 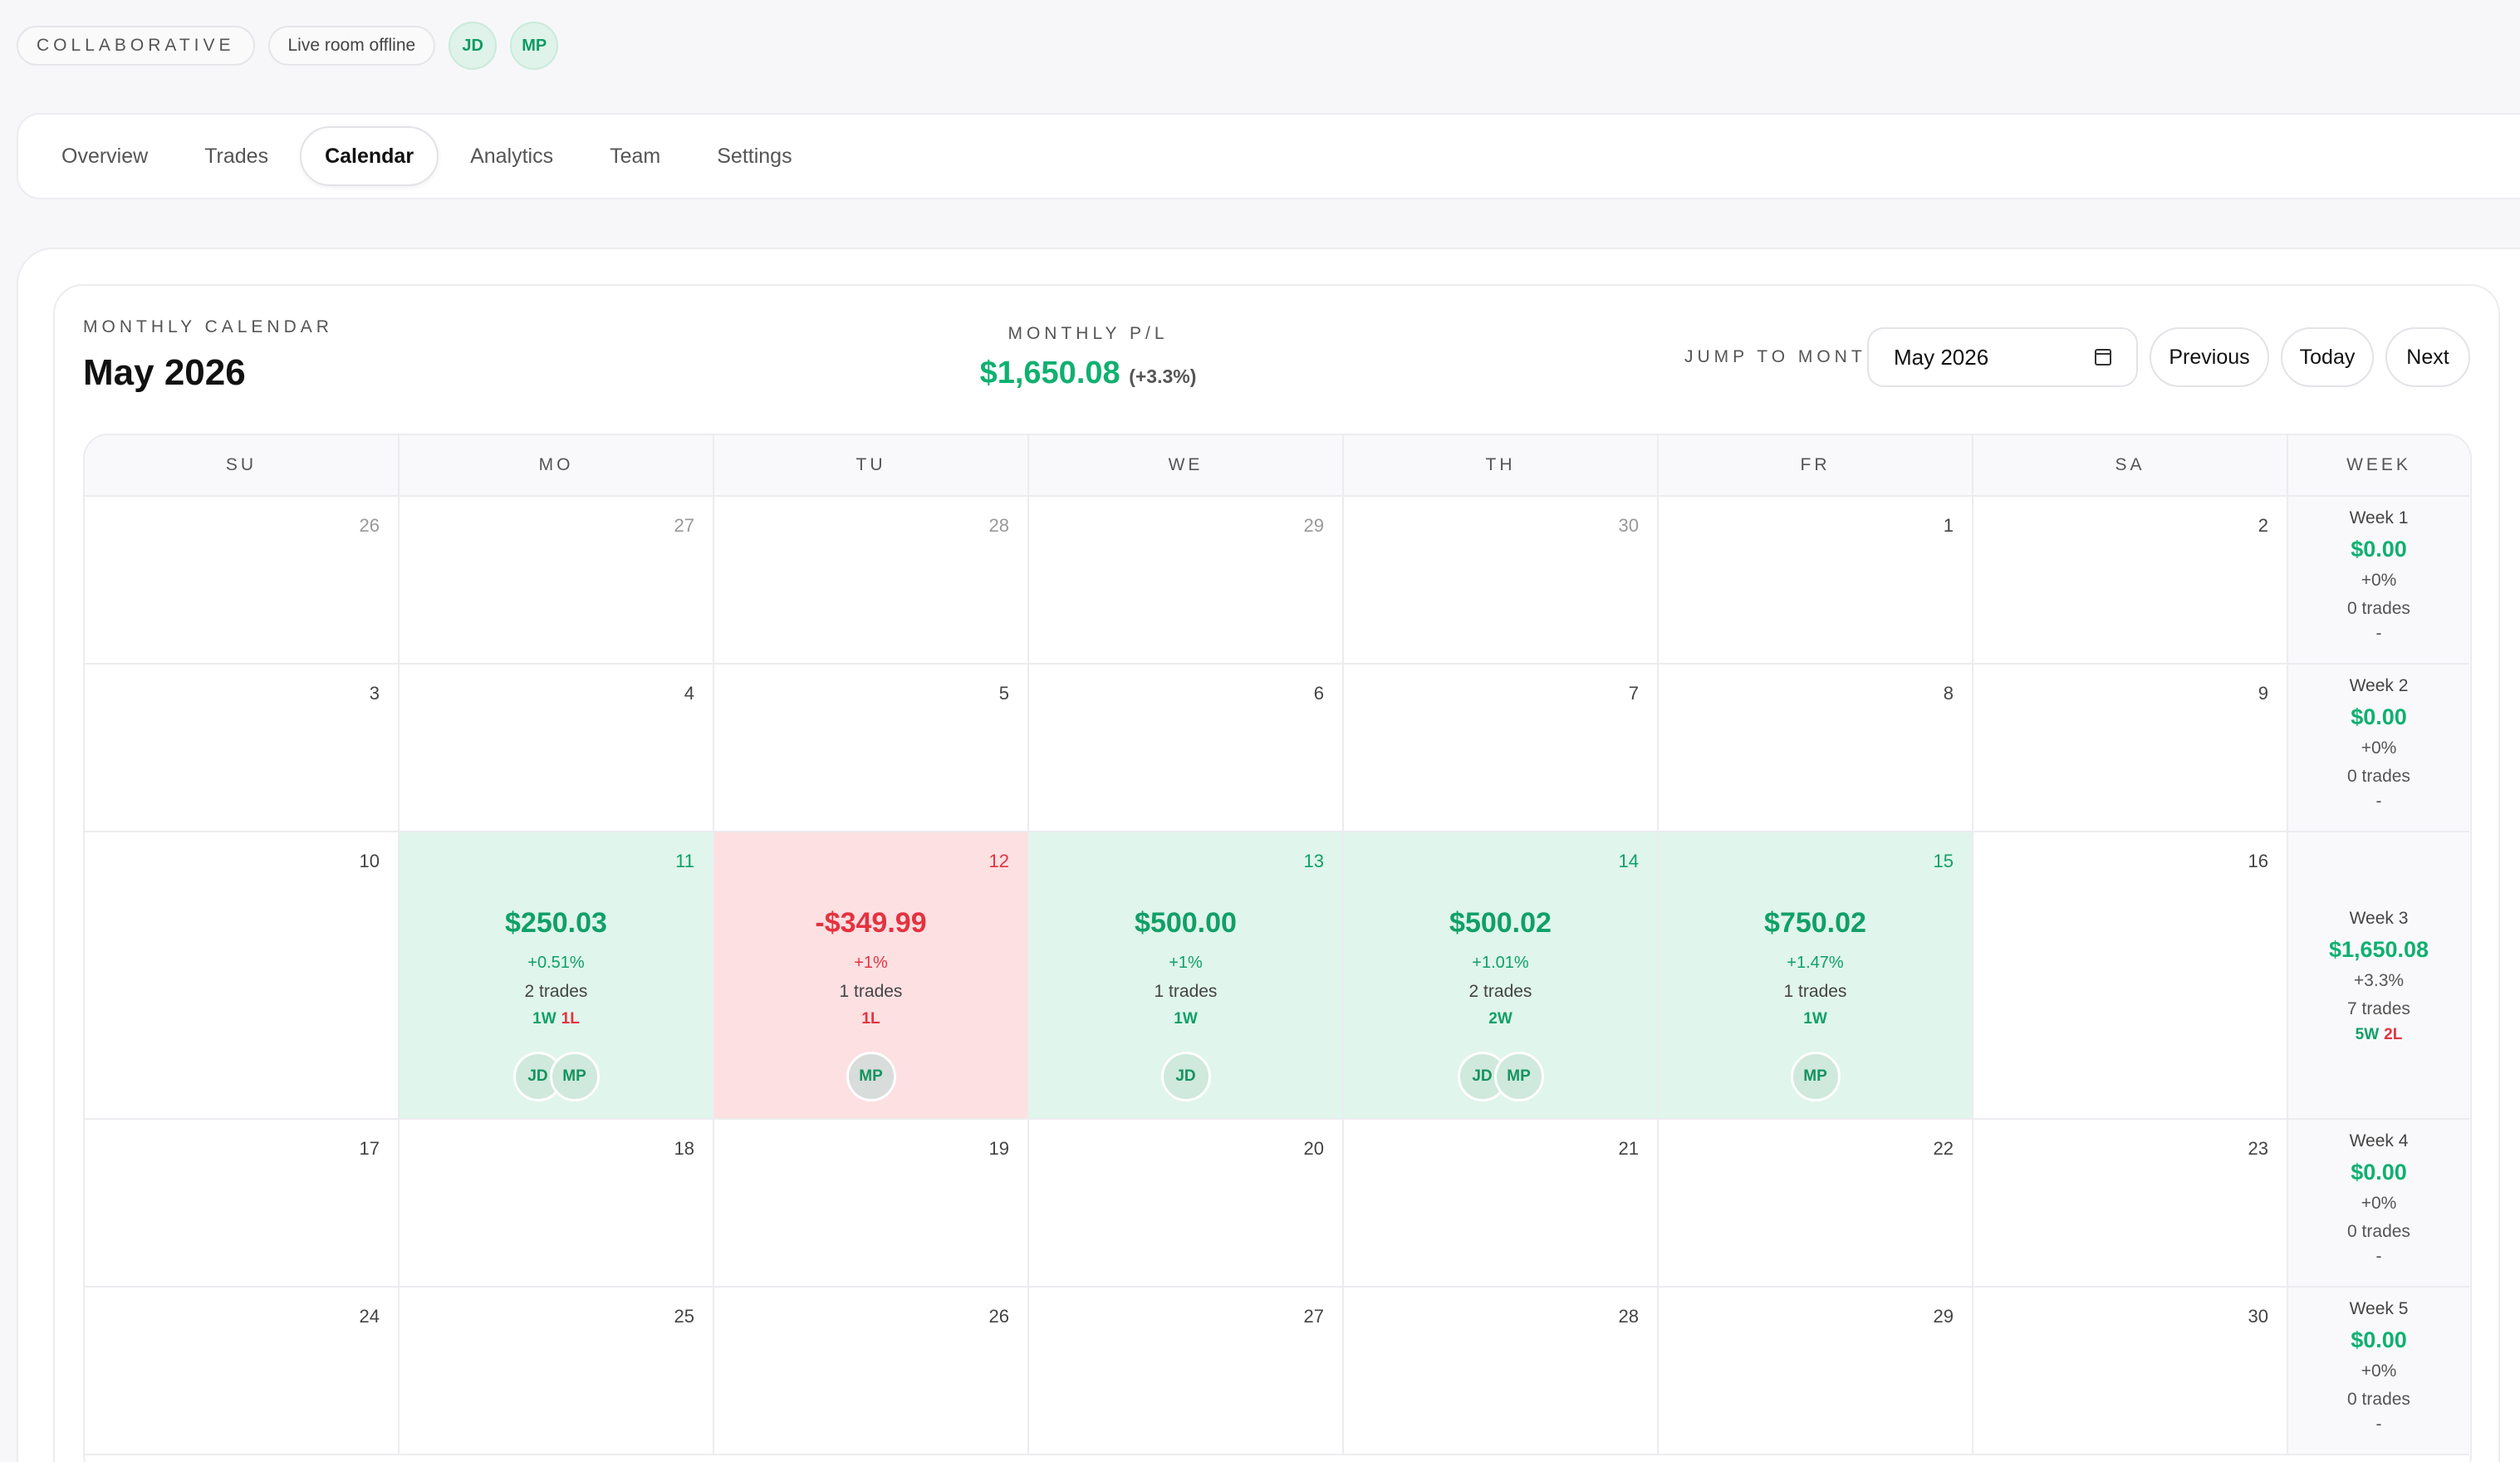 What do you see at coordinates (1003, 693) in the screenshot?
I see `day-number: 5` at bounding box center [1003, 693].